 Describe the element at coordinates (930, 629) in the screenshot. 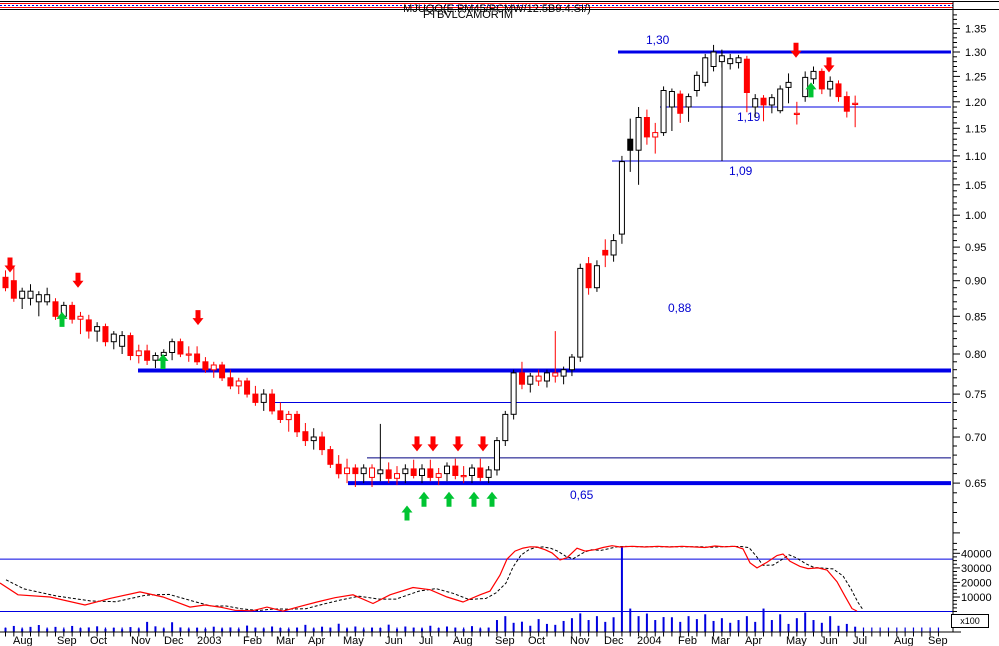

I see `week-stub` at that location.